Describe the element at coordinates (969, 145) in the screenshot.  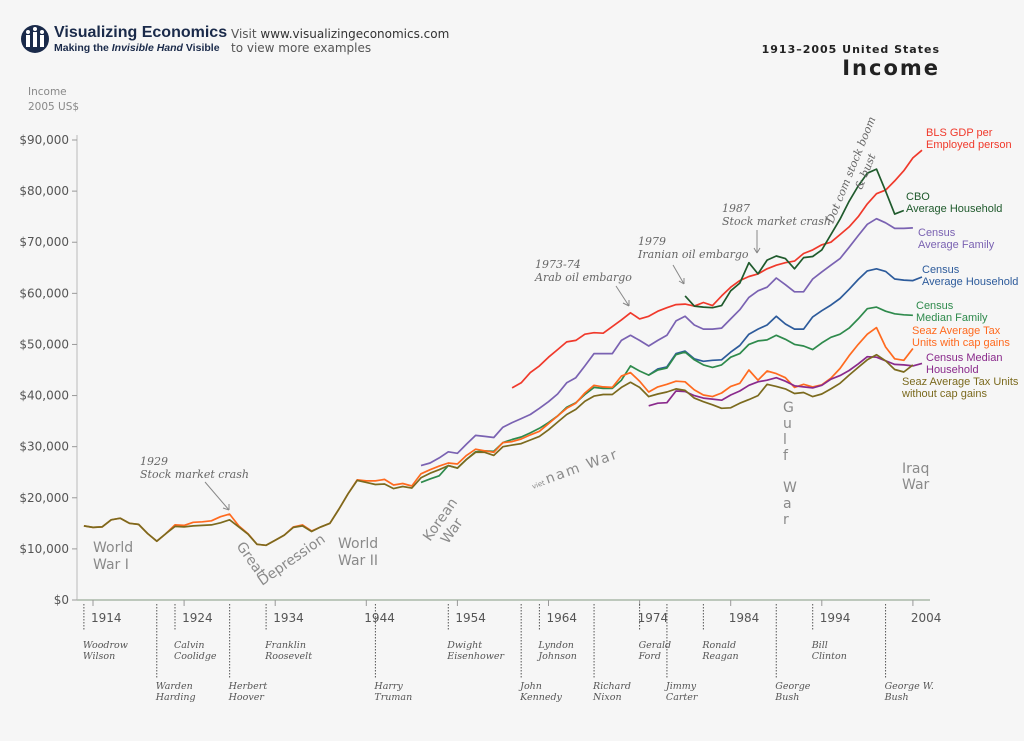
I see `legend-label-line: Employed person` at that location.